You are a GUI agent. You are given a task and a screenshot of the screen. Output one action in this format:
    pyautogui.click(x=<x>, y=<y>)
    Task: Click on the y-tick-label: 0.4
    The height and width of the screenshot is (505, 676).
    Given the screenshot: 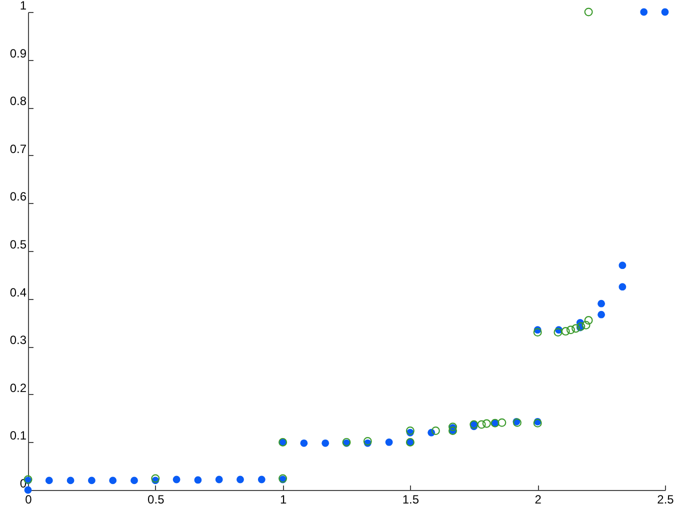 What is the action you would take?
    pyautogui.click(x=18, y=292)
    